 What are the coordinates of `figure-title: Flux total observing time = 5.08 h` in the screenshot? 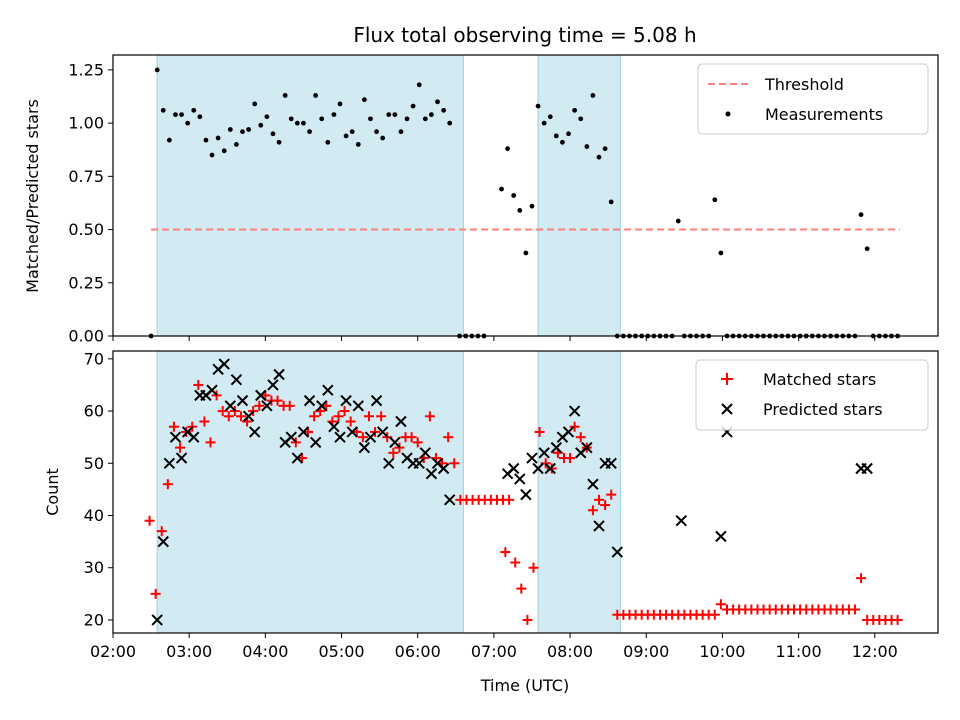 It's located at (524, 35).